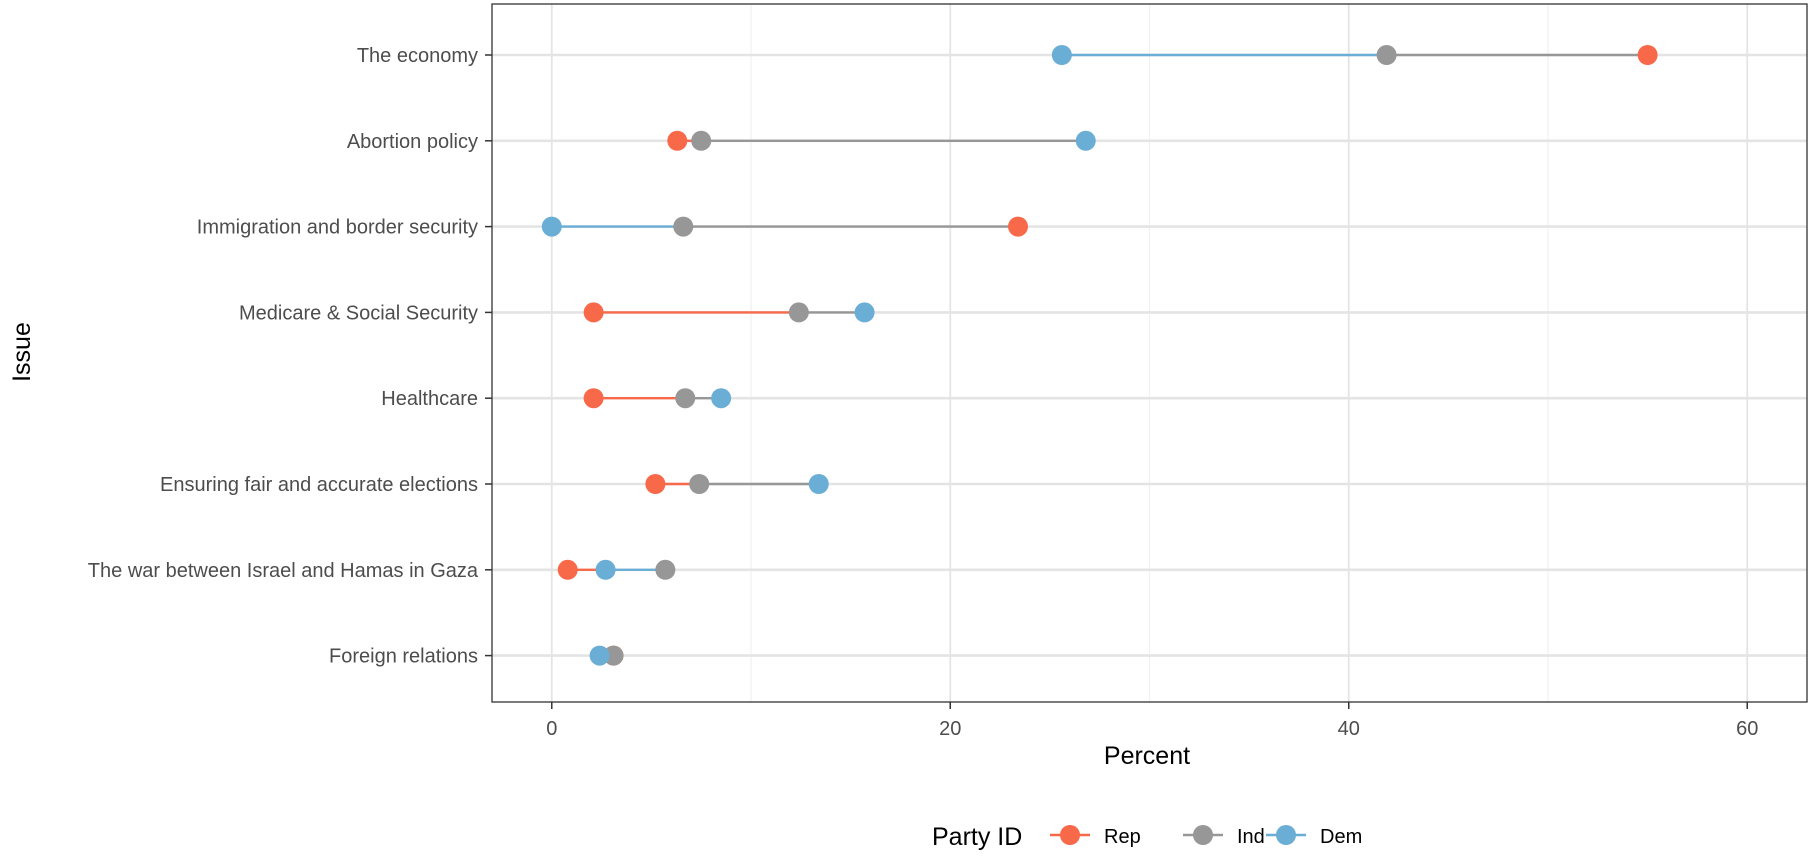  I want to click on legend-item-ind: Ind, so click(1224, 836).